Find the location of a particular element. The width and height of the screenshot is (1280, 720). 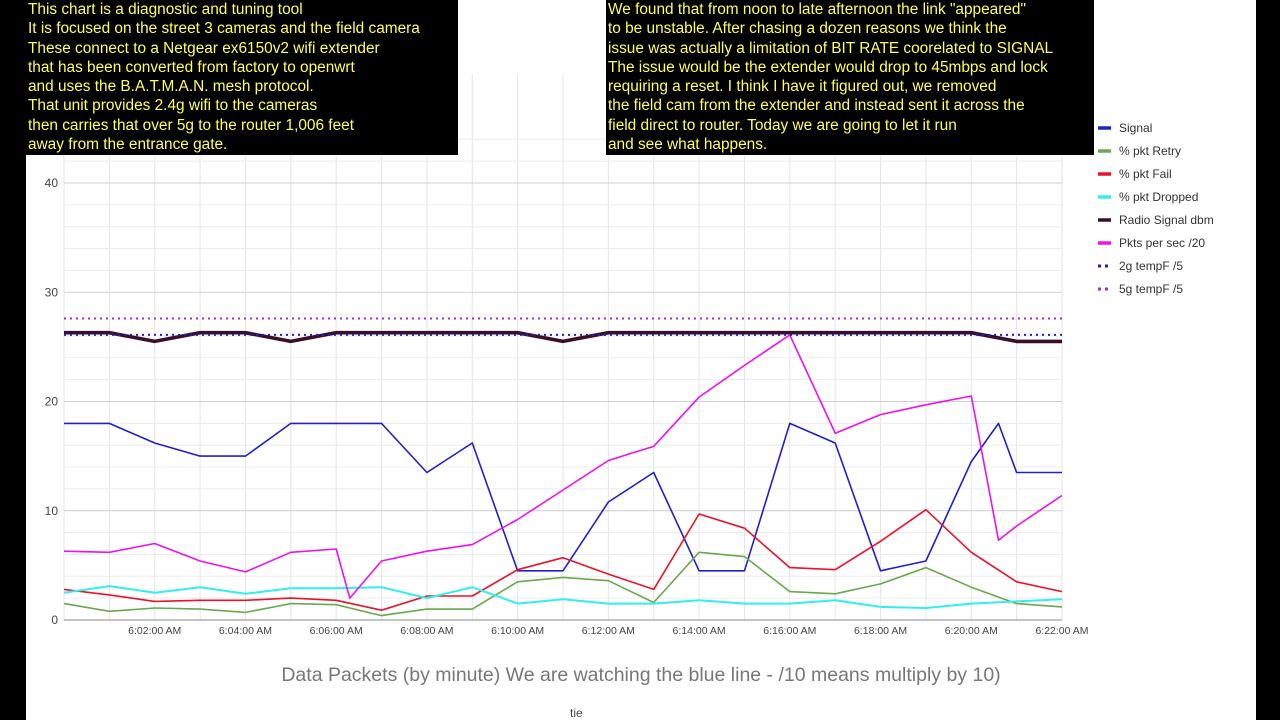

legend-label: % pkt Fail is located at coordinates (1145, 174).